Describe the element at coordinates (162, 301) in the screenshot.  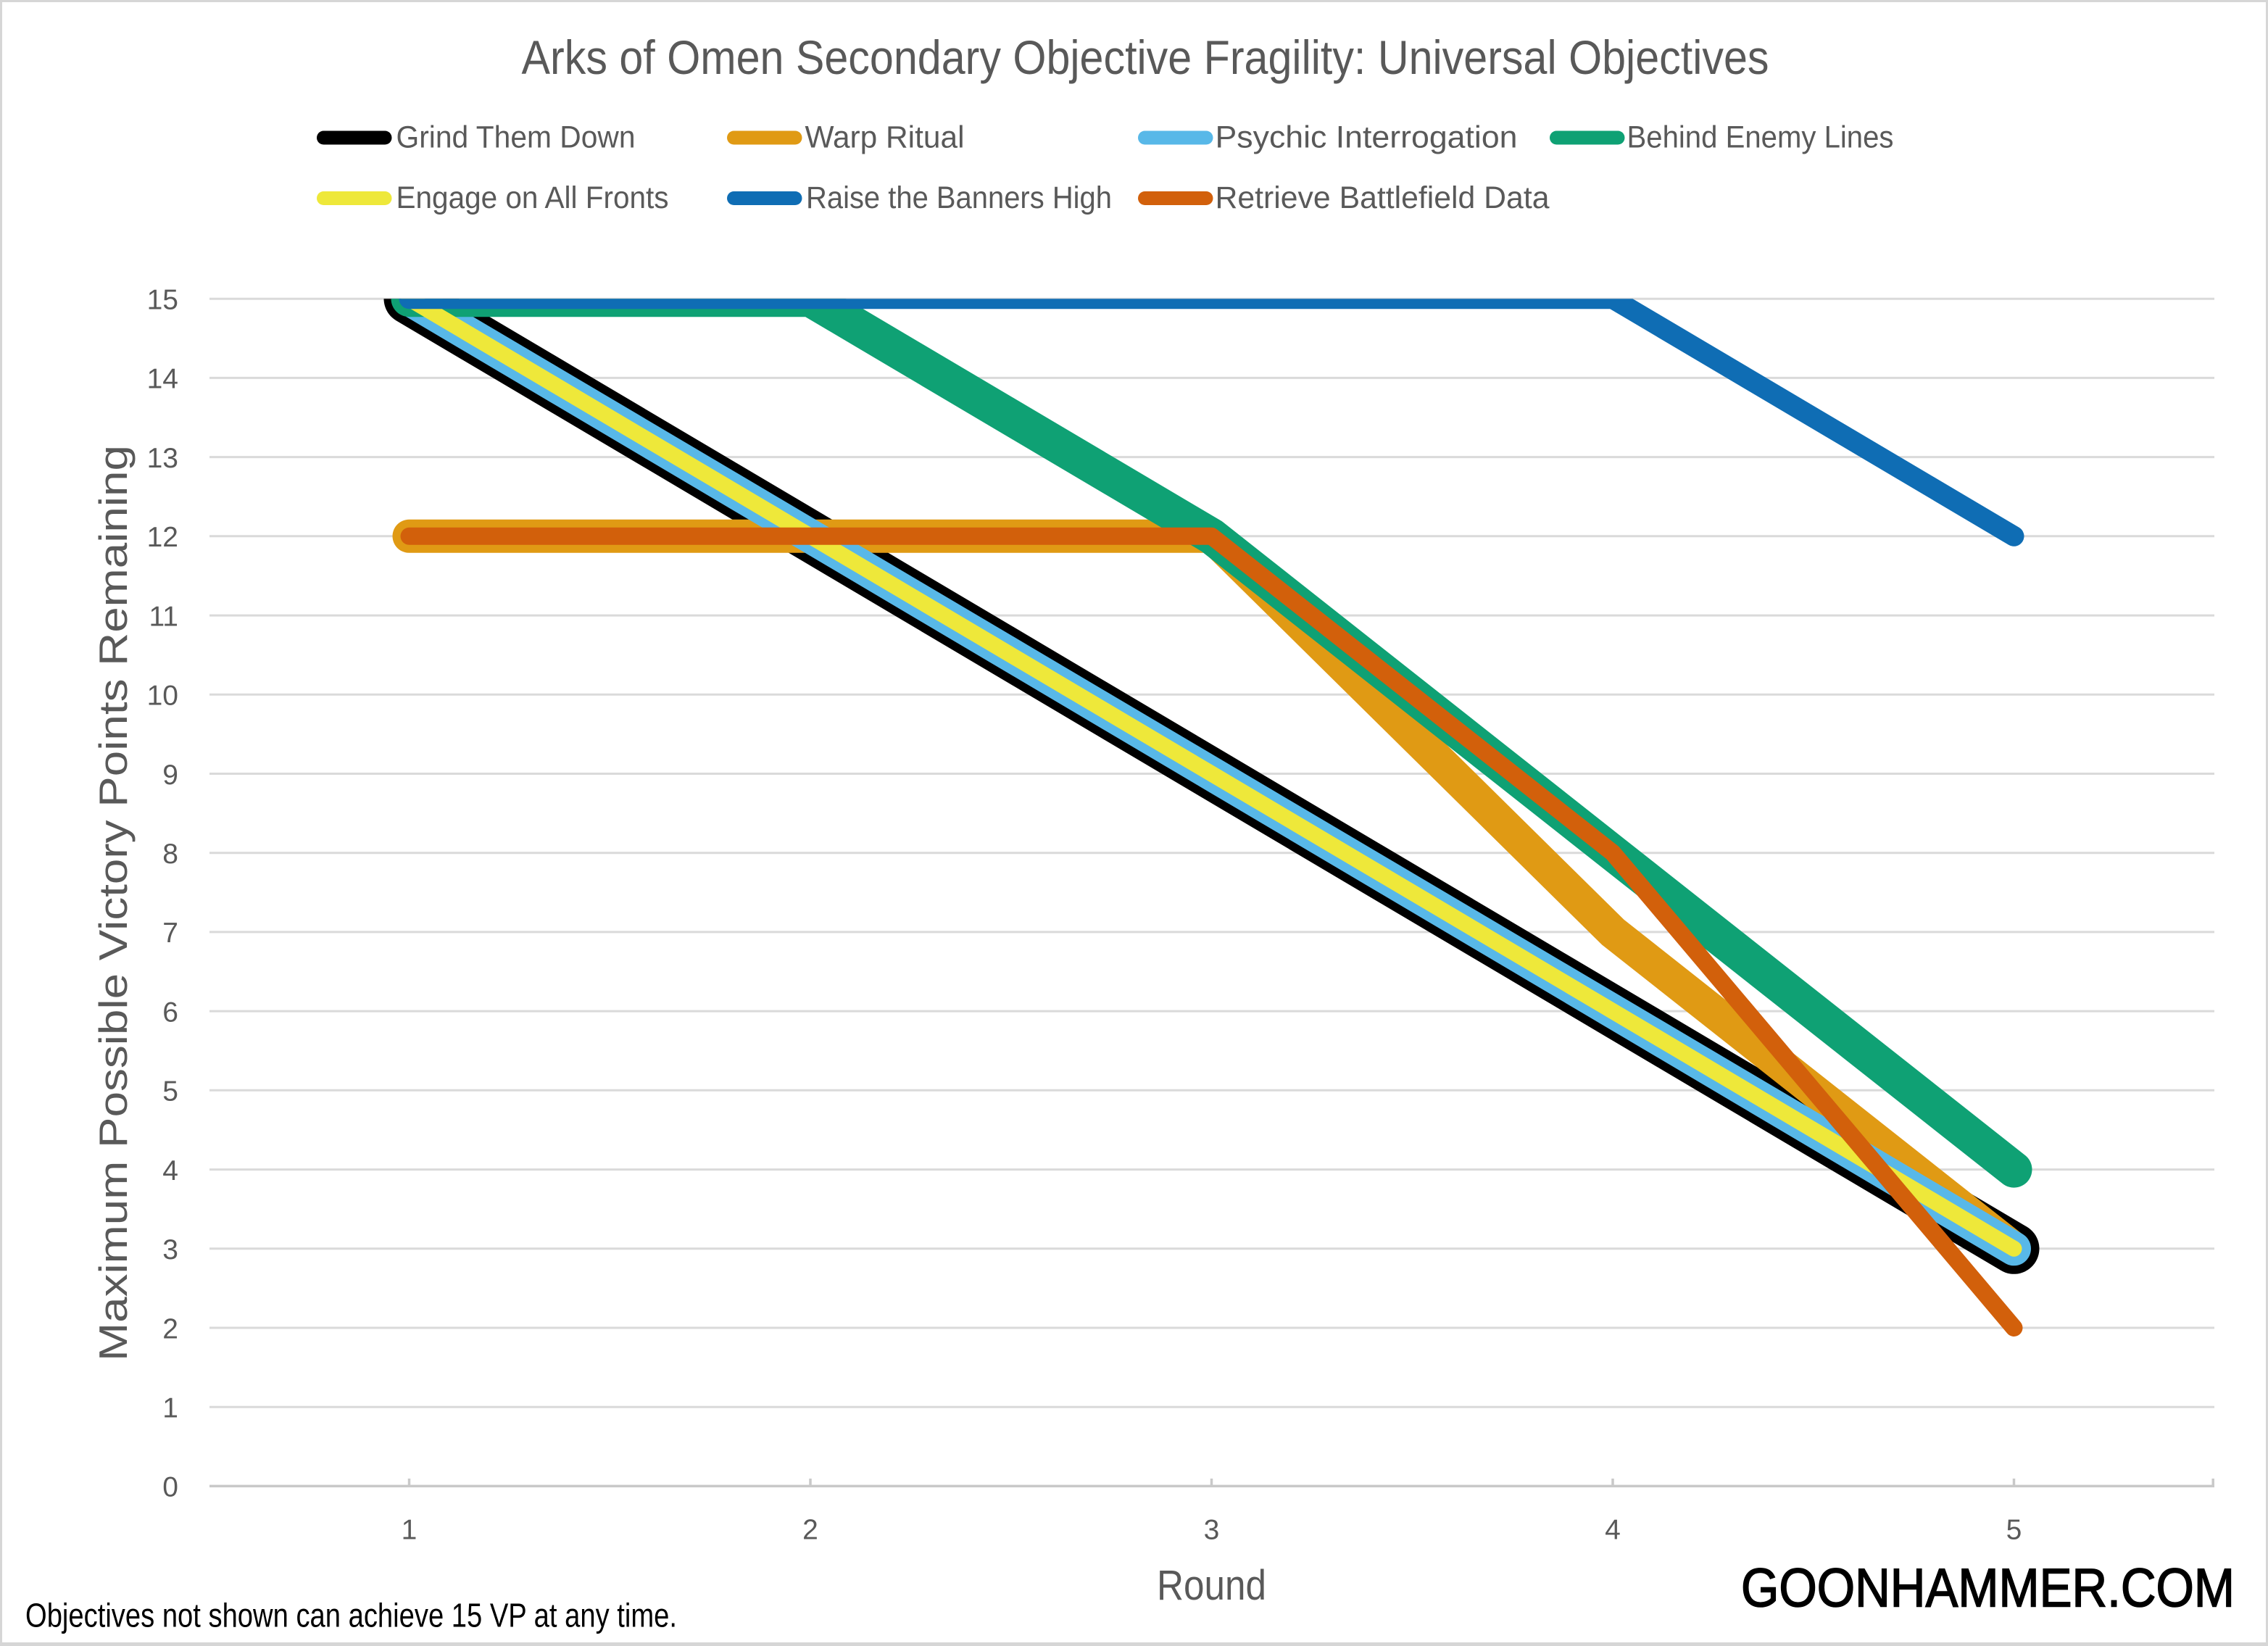
I see `svg-text: 15` at that location.